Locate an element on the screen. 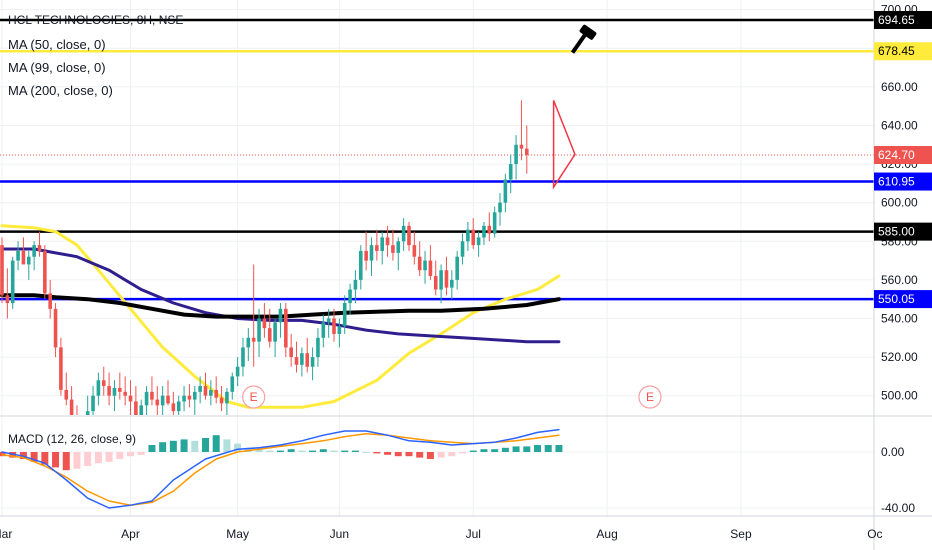 The width and height of the screenshot is (932, 550). price-level-badge: 678.45 is located at coordinates (903, 51).